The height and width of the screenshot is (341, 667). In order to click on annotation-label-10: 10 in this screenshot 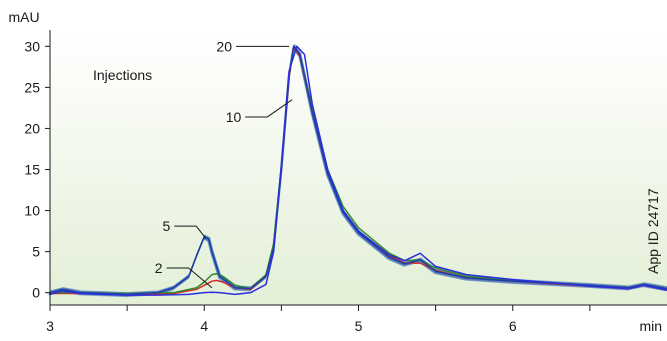, I will do `click(234, 117)`.